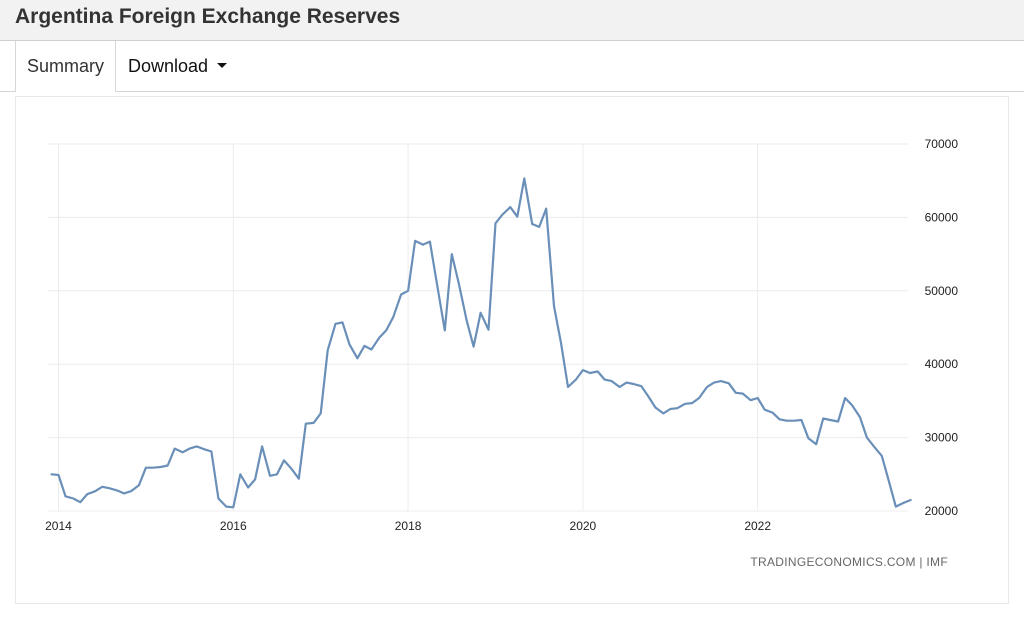 This screenshot has width=1024, height=622. What do you see at coordinates (757, 526) in the screenshot?
I see `x-tick-label: 2022` at bounding box center [757, 526].